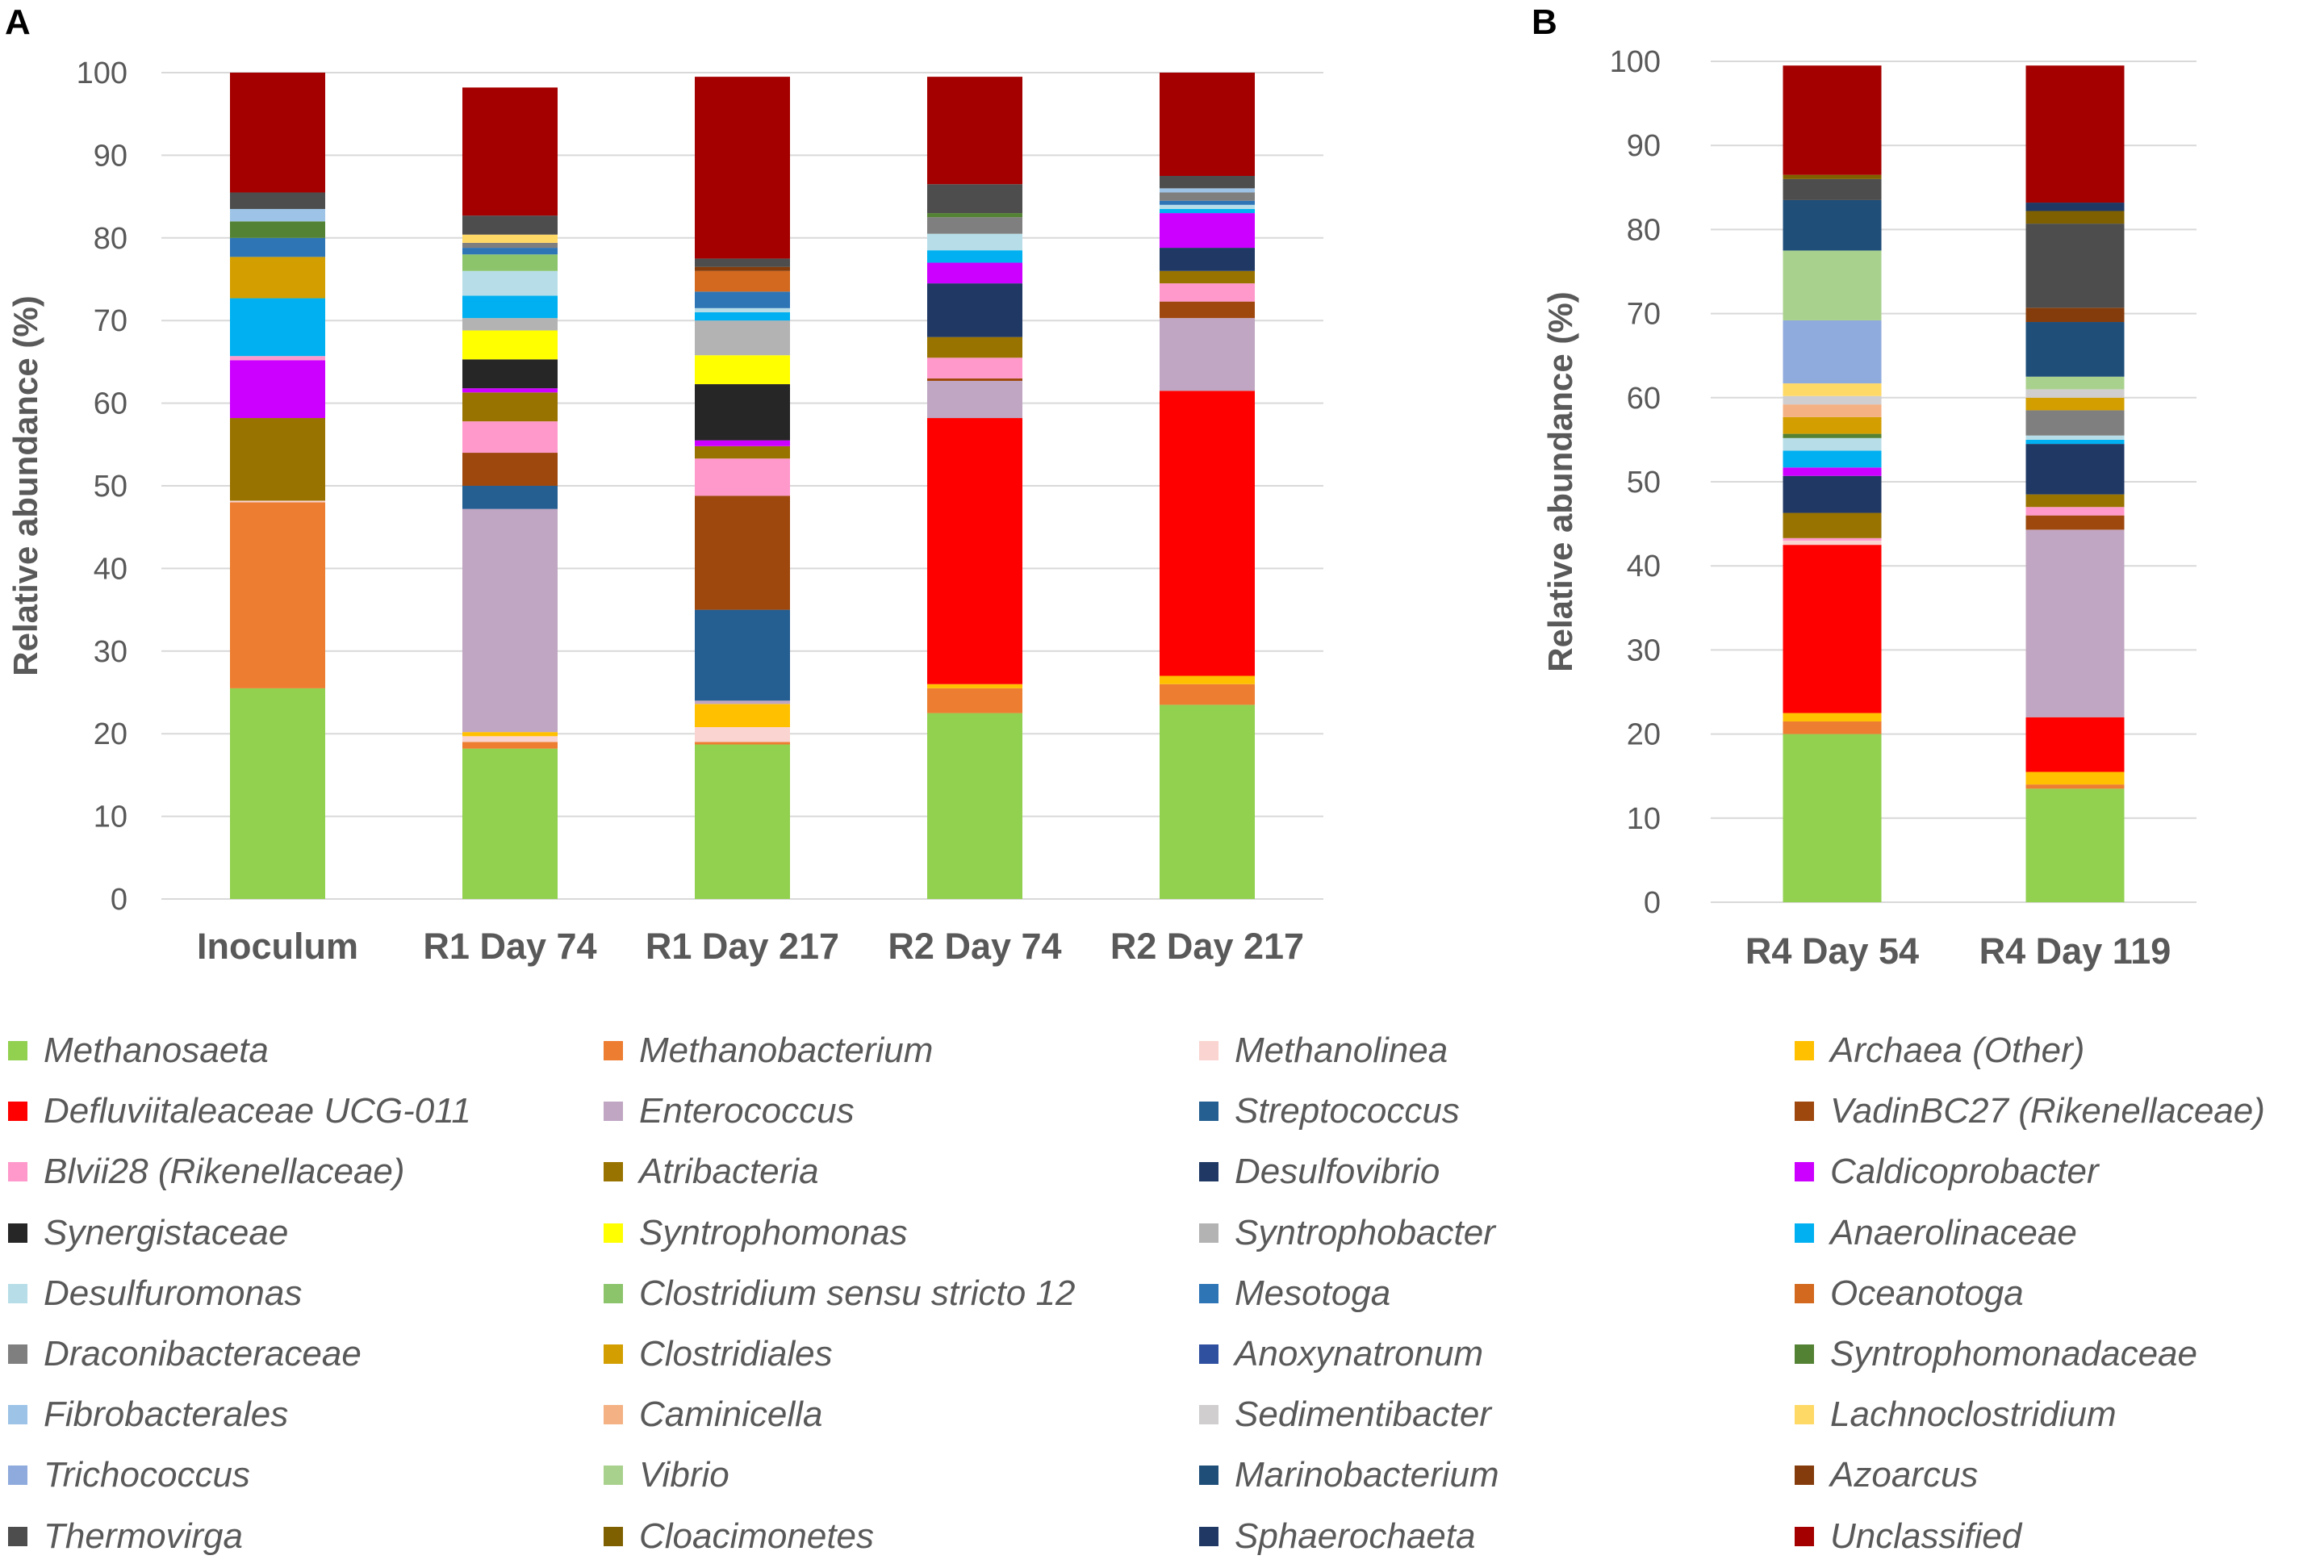 The width and height of the screenshot is (2324, 1568). What do you see at coordinates (2075, 207) in the screenshot?
I see `segment-sphaerochaeta` at bounding box center [2075, 207].